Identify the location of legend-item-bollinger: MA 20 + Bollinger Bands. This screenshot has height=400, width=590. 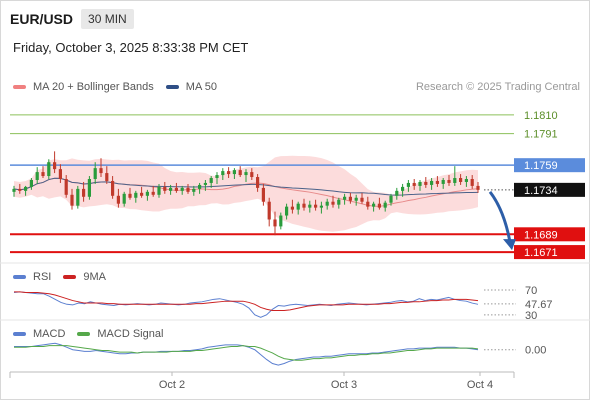
(83, 87).